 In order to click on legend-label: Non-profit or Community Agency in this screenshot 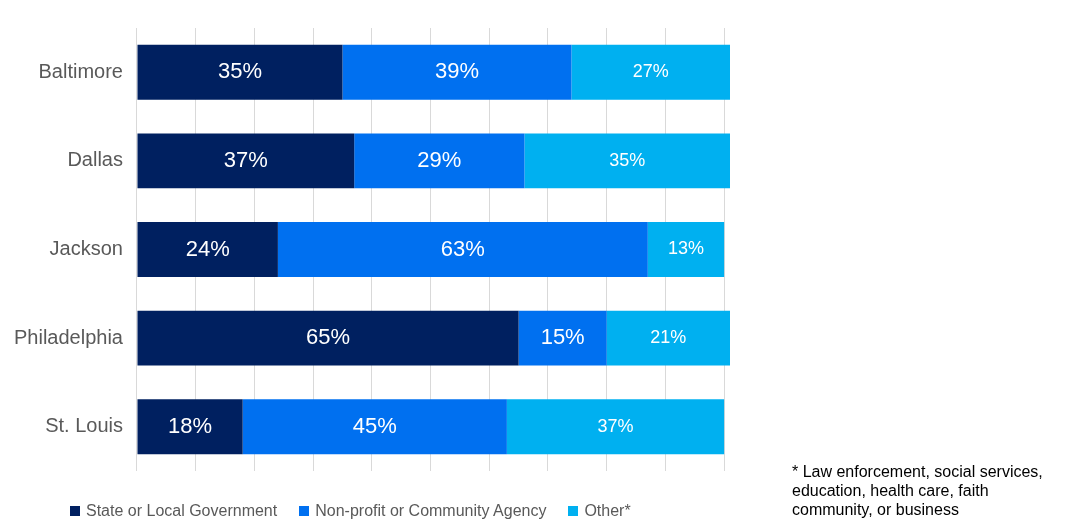, I will do `click(430, 511)`.